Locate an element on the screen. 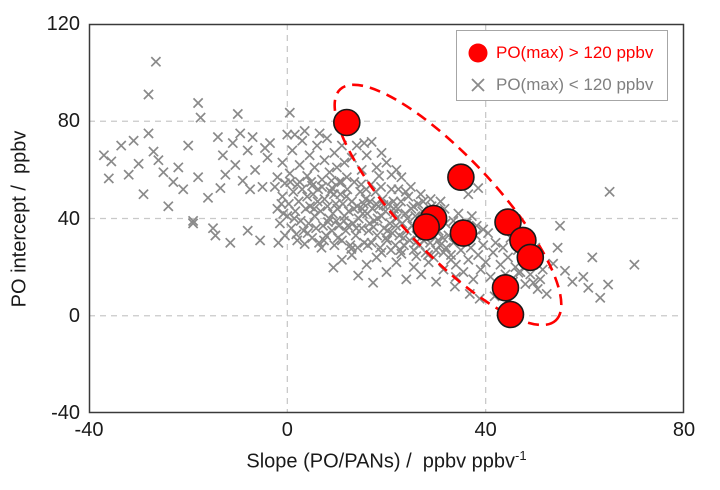  x-axis-title-text: Slope (PO/PANs) / ppbv ppbv is located at coordinates (381, 461).